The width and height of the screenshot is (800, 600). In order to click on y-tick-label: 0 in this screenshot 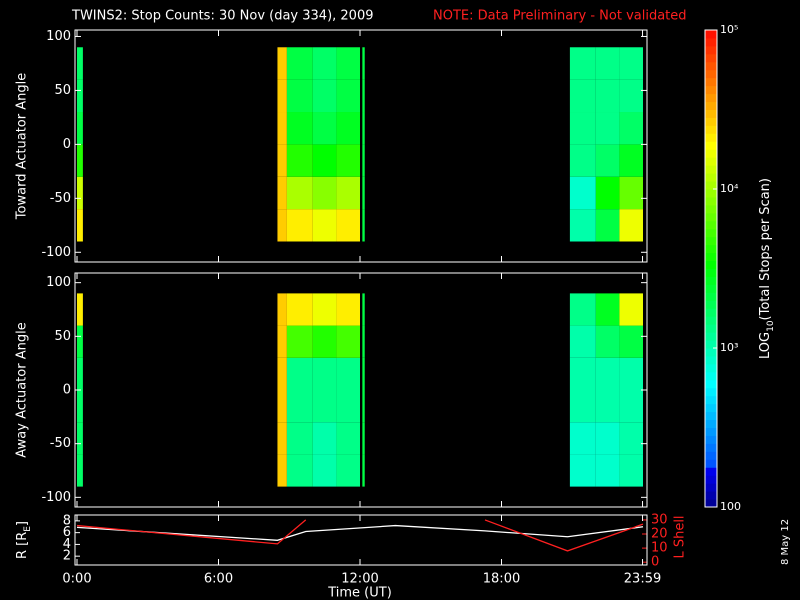, I will do `click(67, 390)`.